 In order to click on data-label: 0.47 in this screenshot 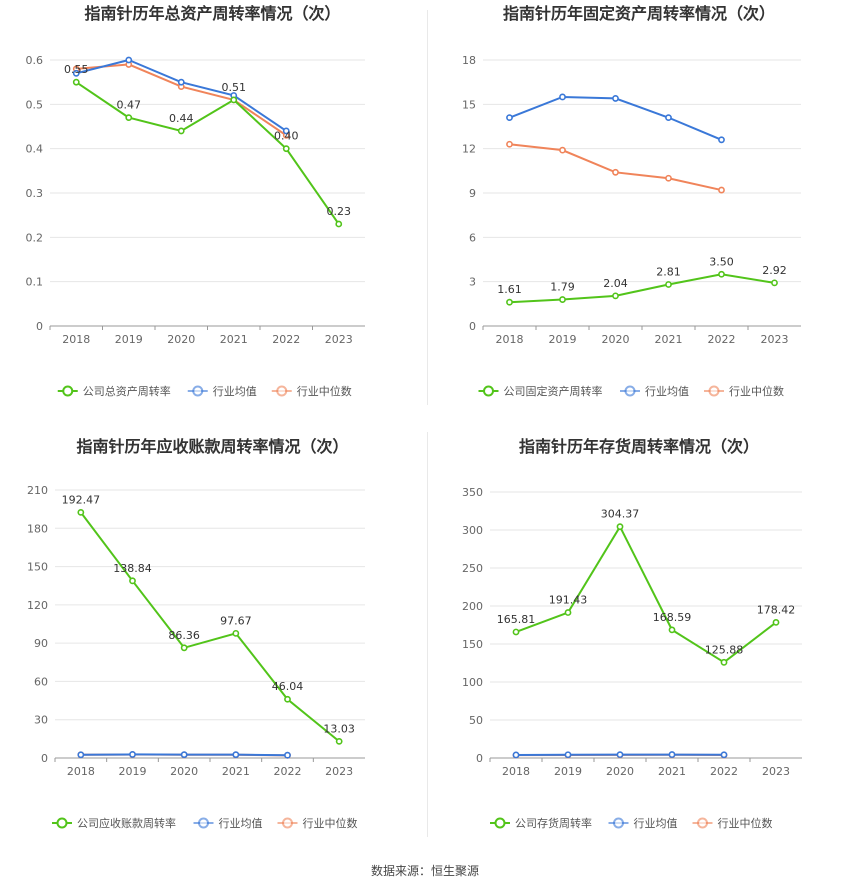, I will do `click(129, 105)`.